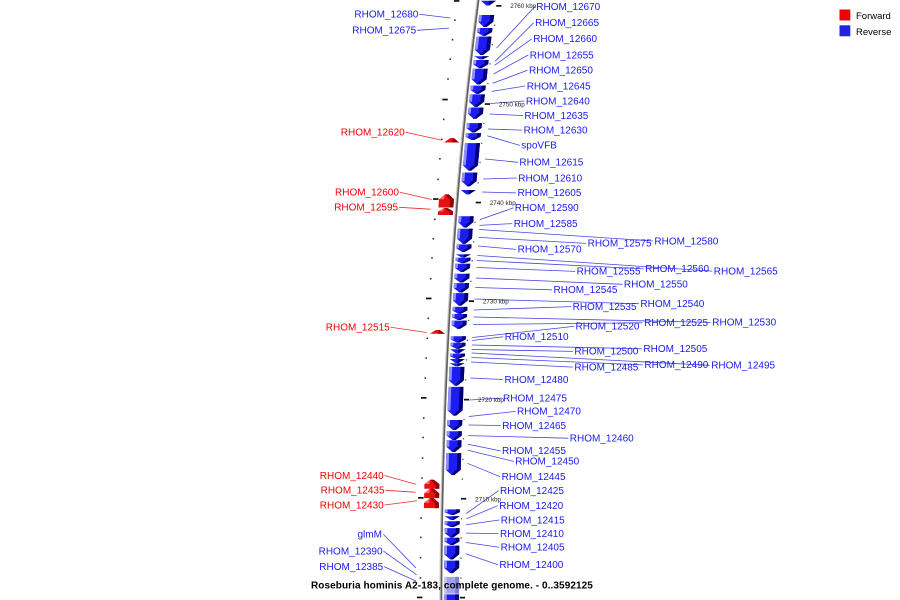 This screenshot has width=900, height=600. Describe the element at coordinates (586, 290) in the screenshot. I see `svg-text: RHOM_12545` at that location.